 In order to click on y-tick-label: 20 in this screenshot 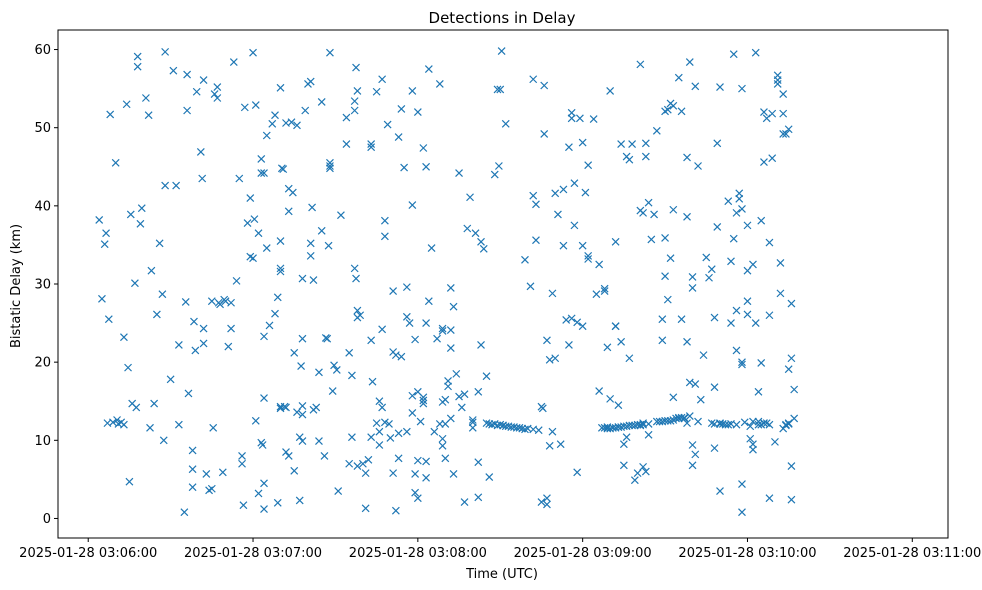, I will do `click(42, 363)`.